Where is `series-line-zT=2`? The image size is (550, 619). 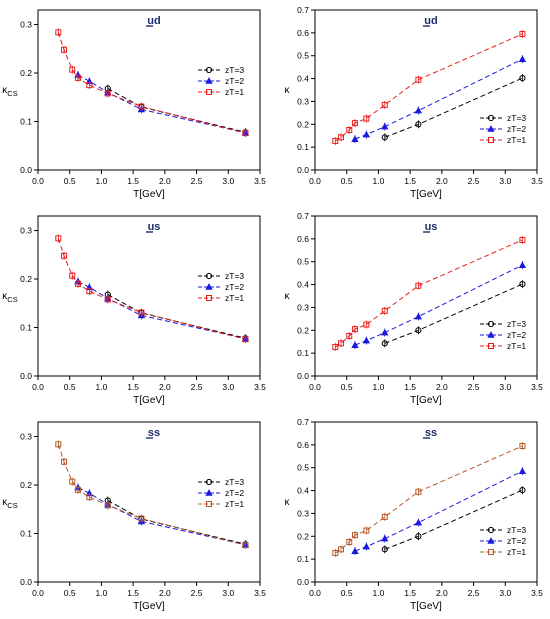 series-line-zT=2 is located at coordinates (161, 310).